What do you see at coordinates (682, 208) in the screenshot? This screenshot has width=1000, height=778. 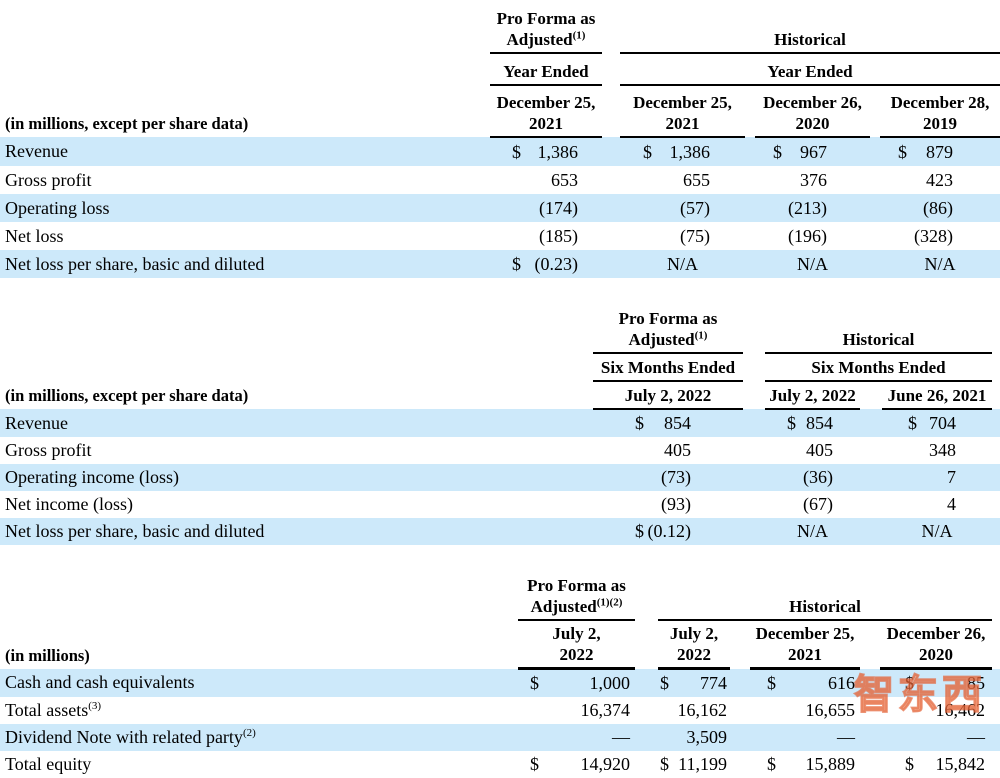 I see `value-cell: (57)` at bounding box center [682, 208].